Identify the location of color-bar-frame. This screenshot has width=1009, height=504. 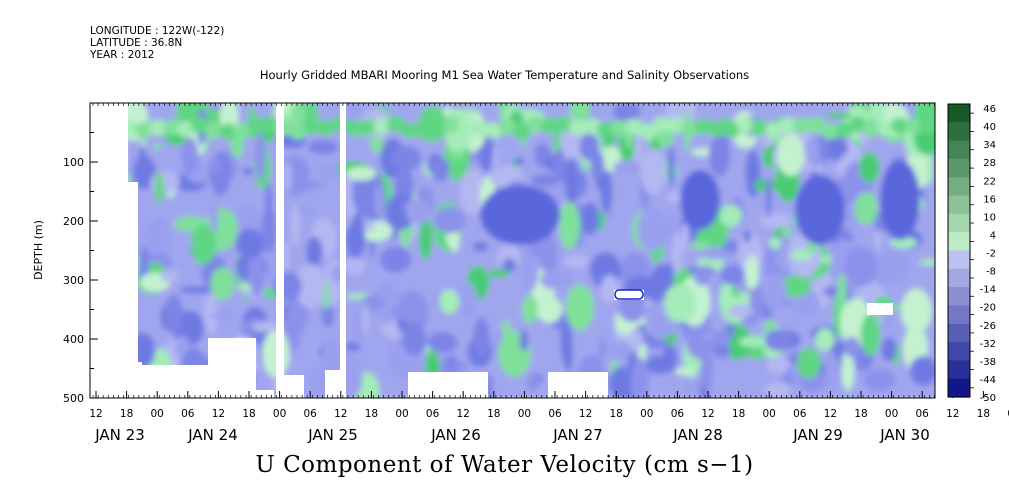
(959, 250).